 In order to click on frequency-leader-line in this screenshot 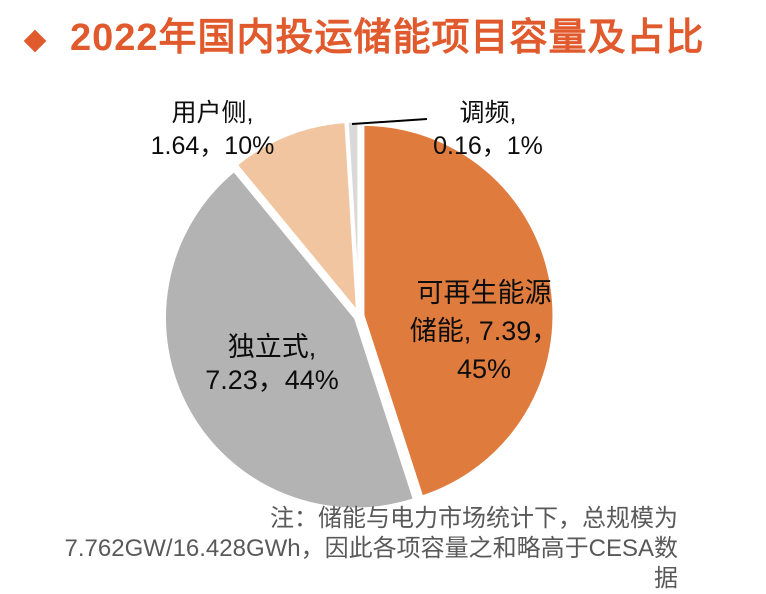, I will do `click(389, 121)`.